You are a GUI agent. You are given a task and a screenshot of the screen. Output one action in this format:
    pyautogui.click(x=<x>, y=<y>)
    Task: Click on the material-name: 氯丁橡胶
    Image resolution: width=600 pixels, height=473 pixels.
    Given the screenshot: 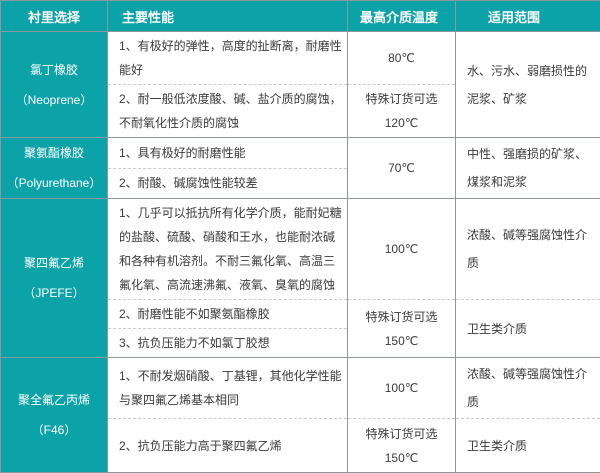 What is the action you would take?
    pyautogui.click(x=54, y=70)
    